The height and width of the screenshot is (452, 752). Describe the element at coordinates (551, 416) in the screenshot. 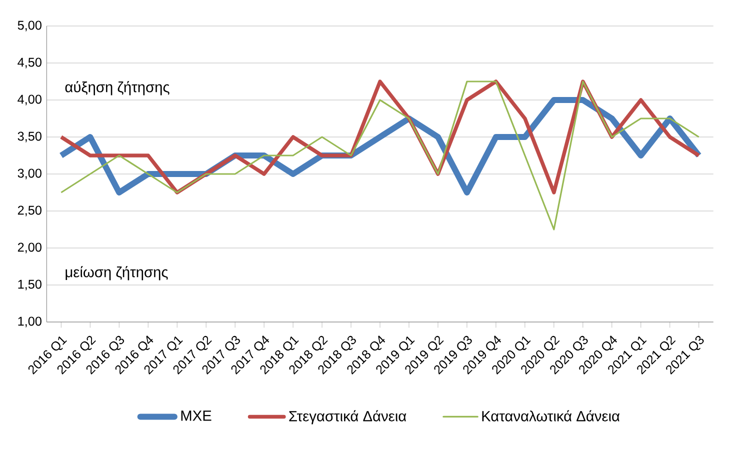

I see `legend-label: Καταναλωτικά Δάνεια` at that location.